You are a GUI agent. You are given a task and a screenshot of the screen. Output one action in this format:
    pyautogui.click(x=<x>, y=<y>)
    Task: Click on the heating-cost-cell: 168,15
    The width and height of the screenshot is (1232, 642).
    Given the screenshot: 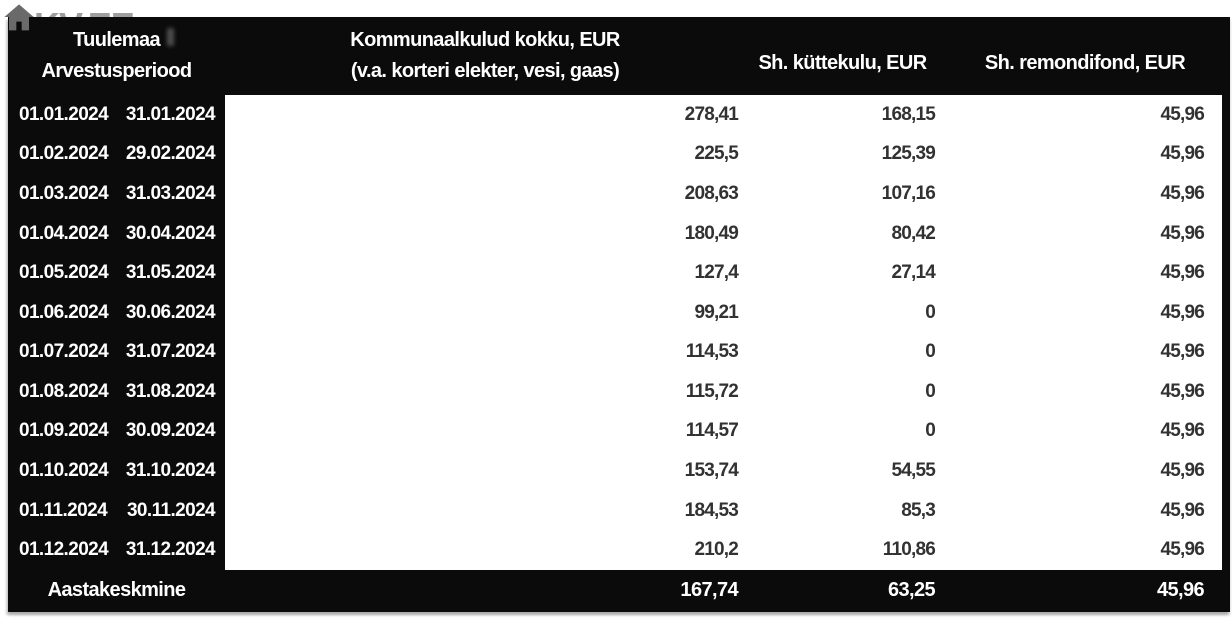 What is the action you would take?
    pyautogui.click(x=842, y=115)
    